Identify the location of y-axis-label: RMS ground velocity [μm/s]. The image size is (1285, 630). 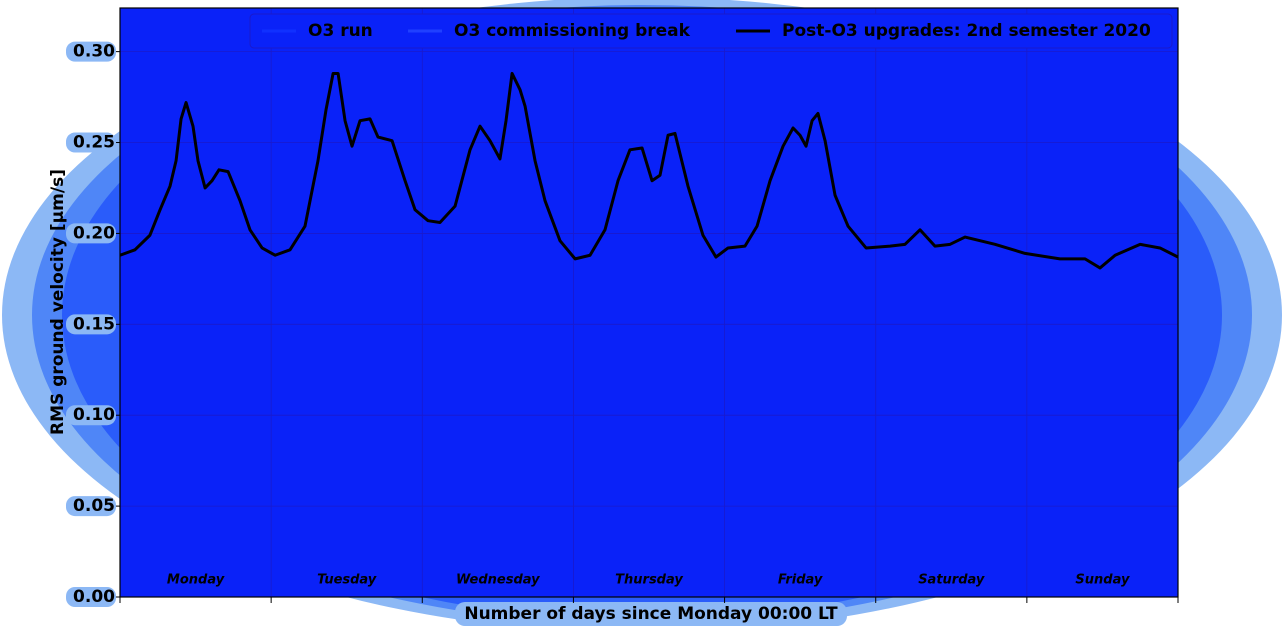
(58, 302).